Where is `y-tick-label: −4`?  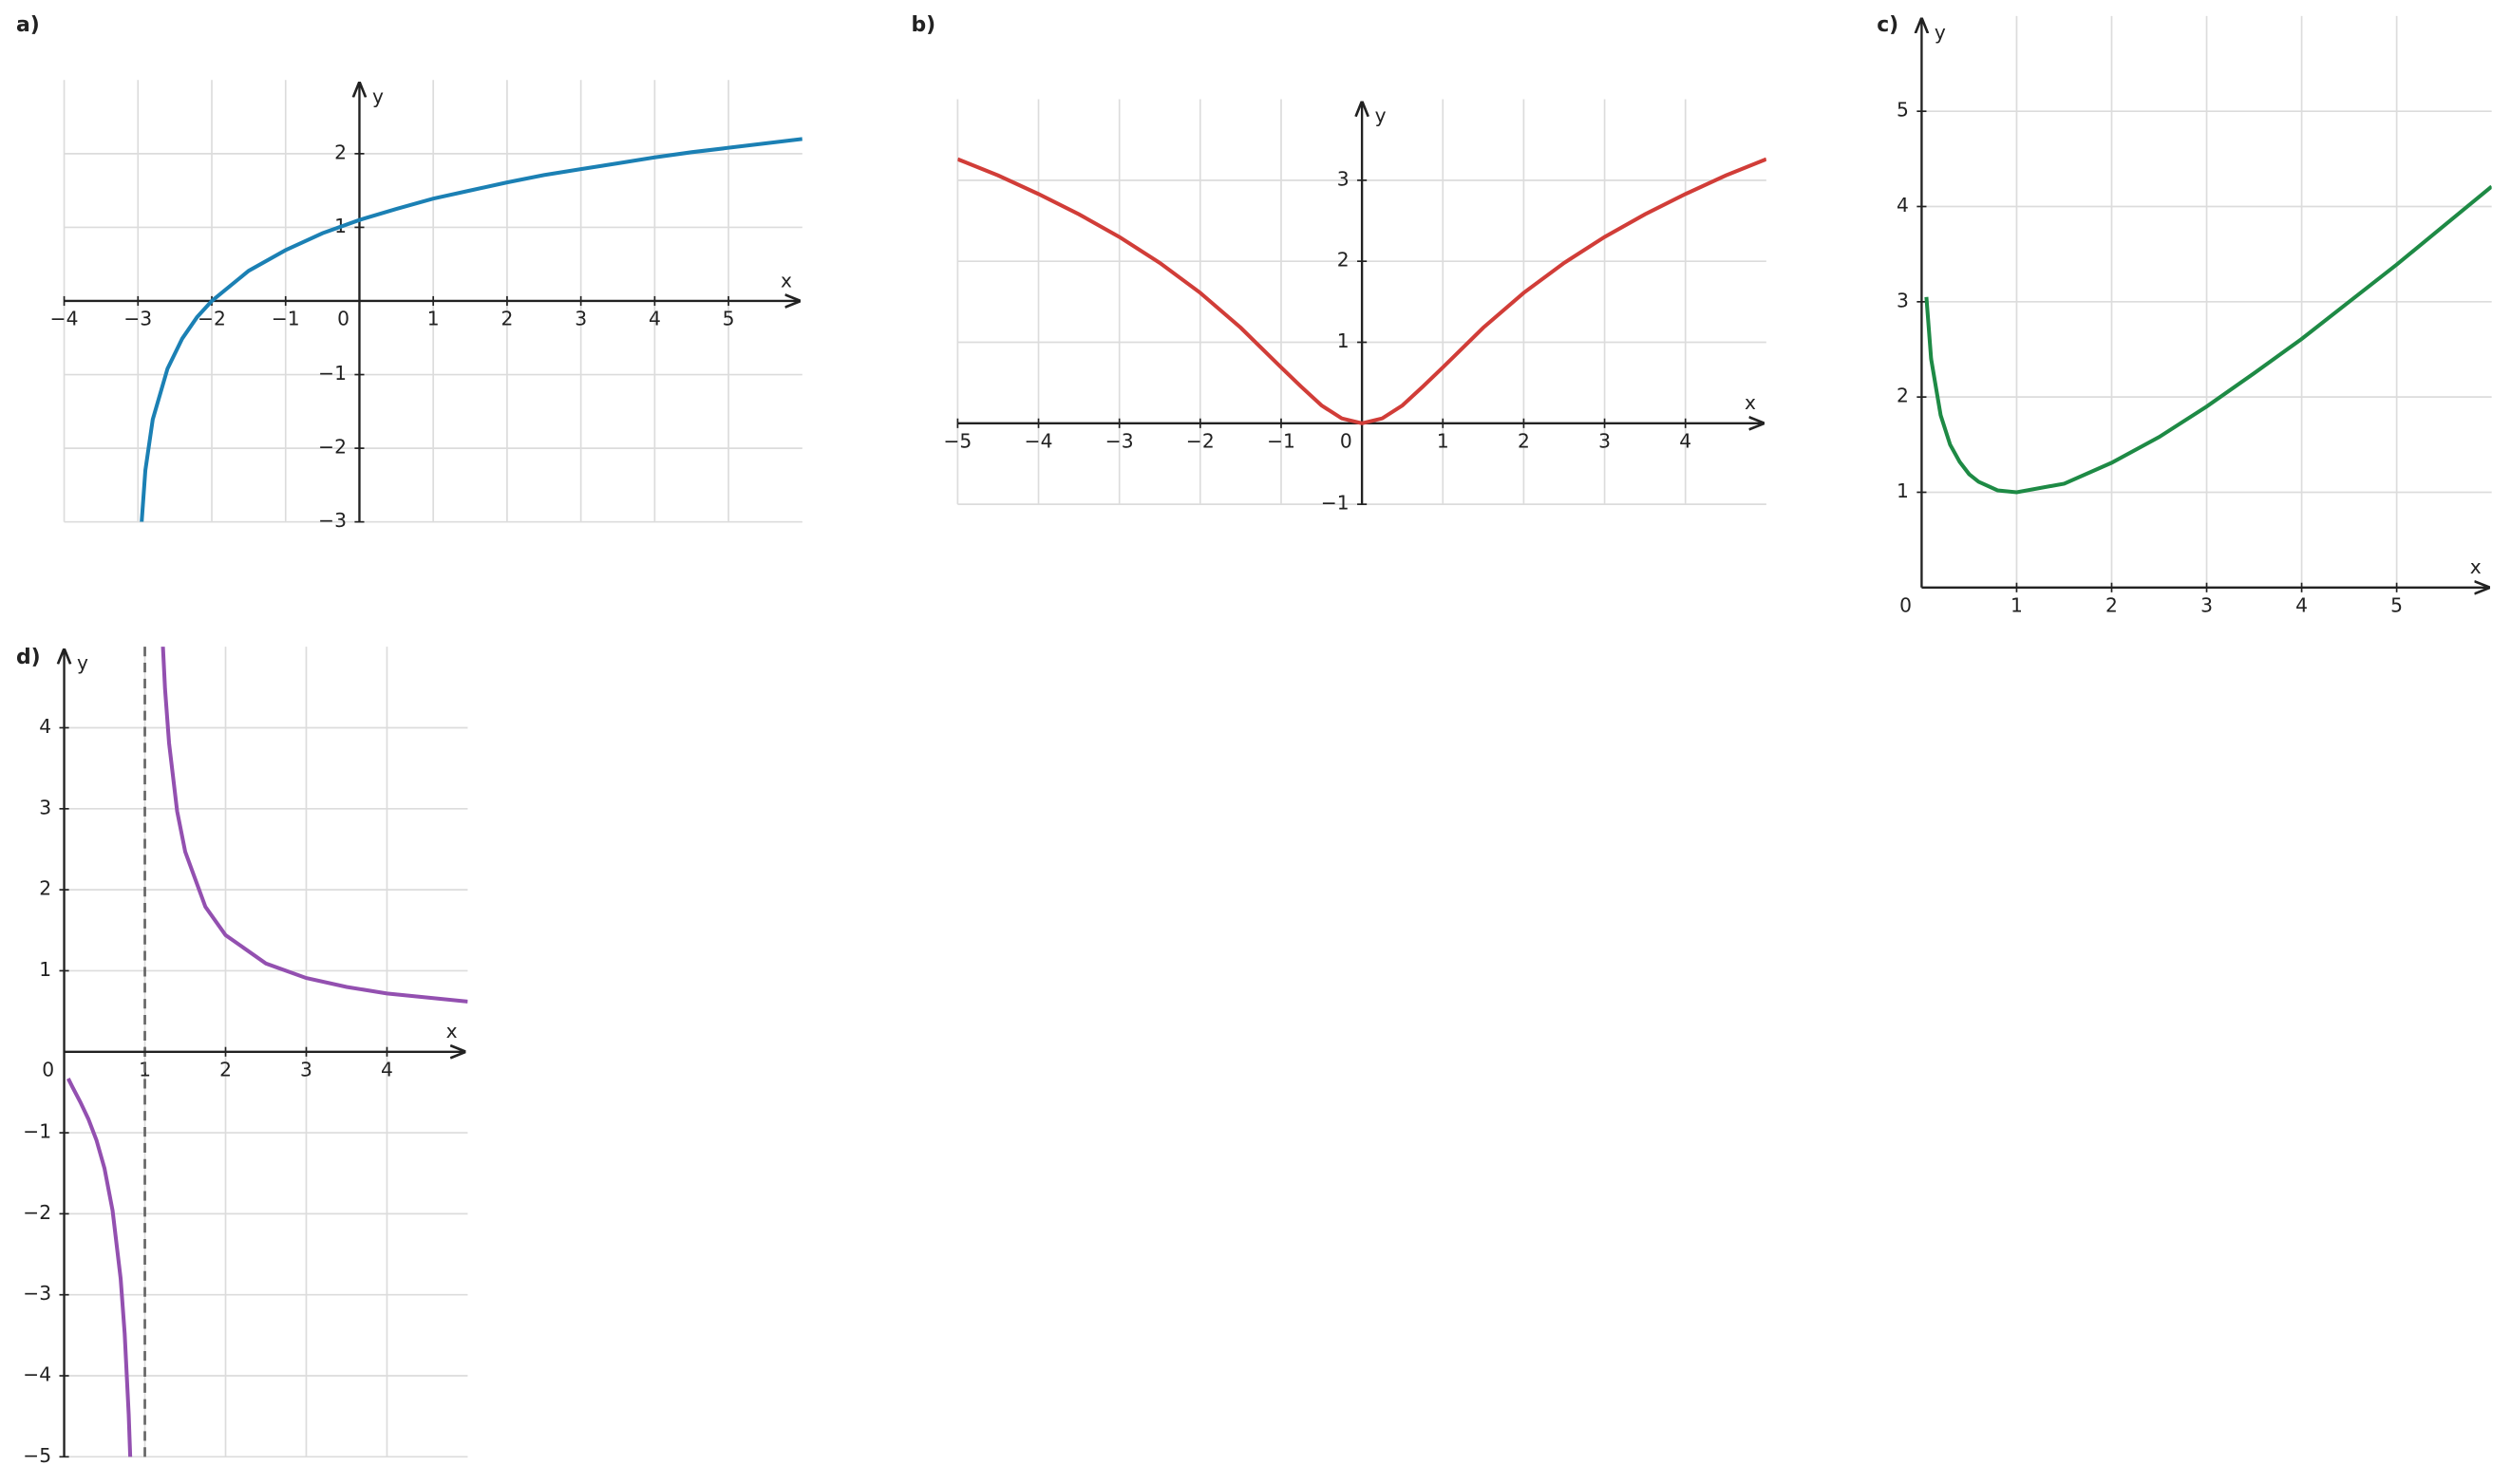 y-tick-label: −4 is located at coordinates (37, 1375).